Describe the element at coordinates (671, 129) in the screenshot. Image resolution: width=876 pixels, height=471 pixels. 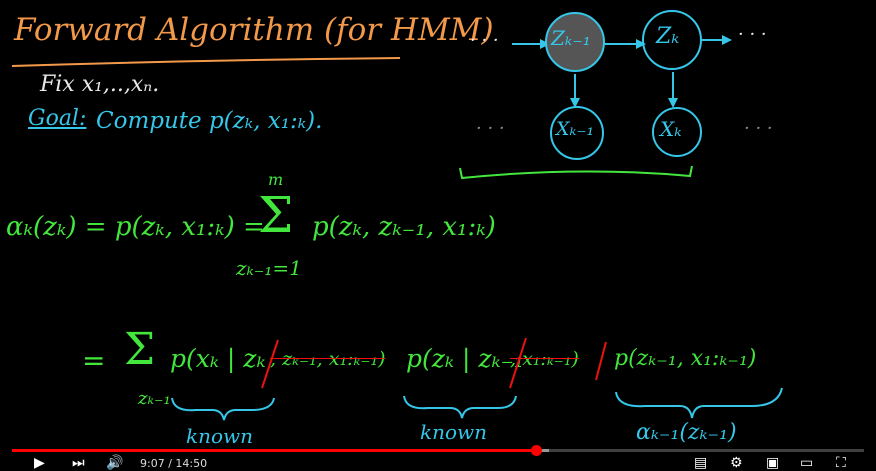
I see `node-xk-label: Xₖ` at that location.